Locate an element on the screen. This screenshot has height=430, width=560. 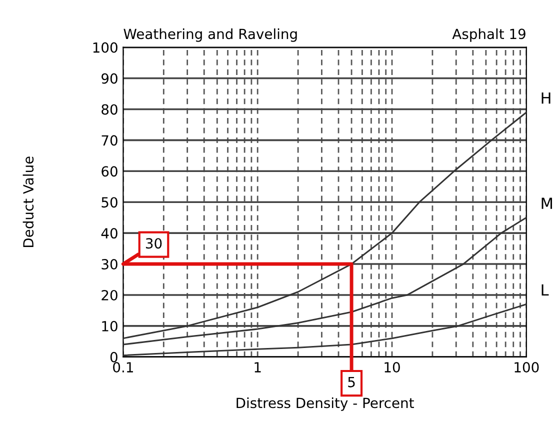
y-tick-label: 10 is located at coordinates (110, 326).